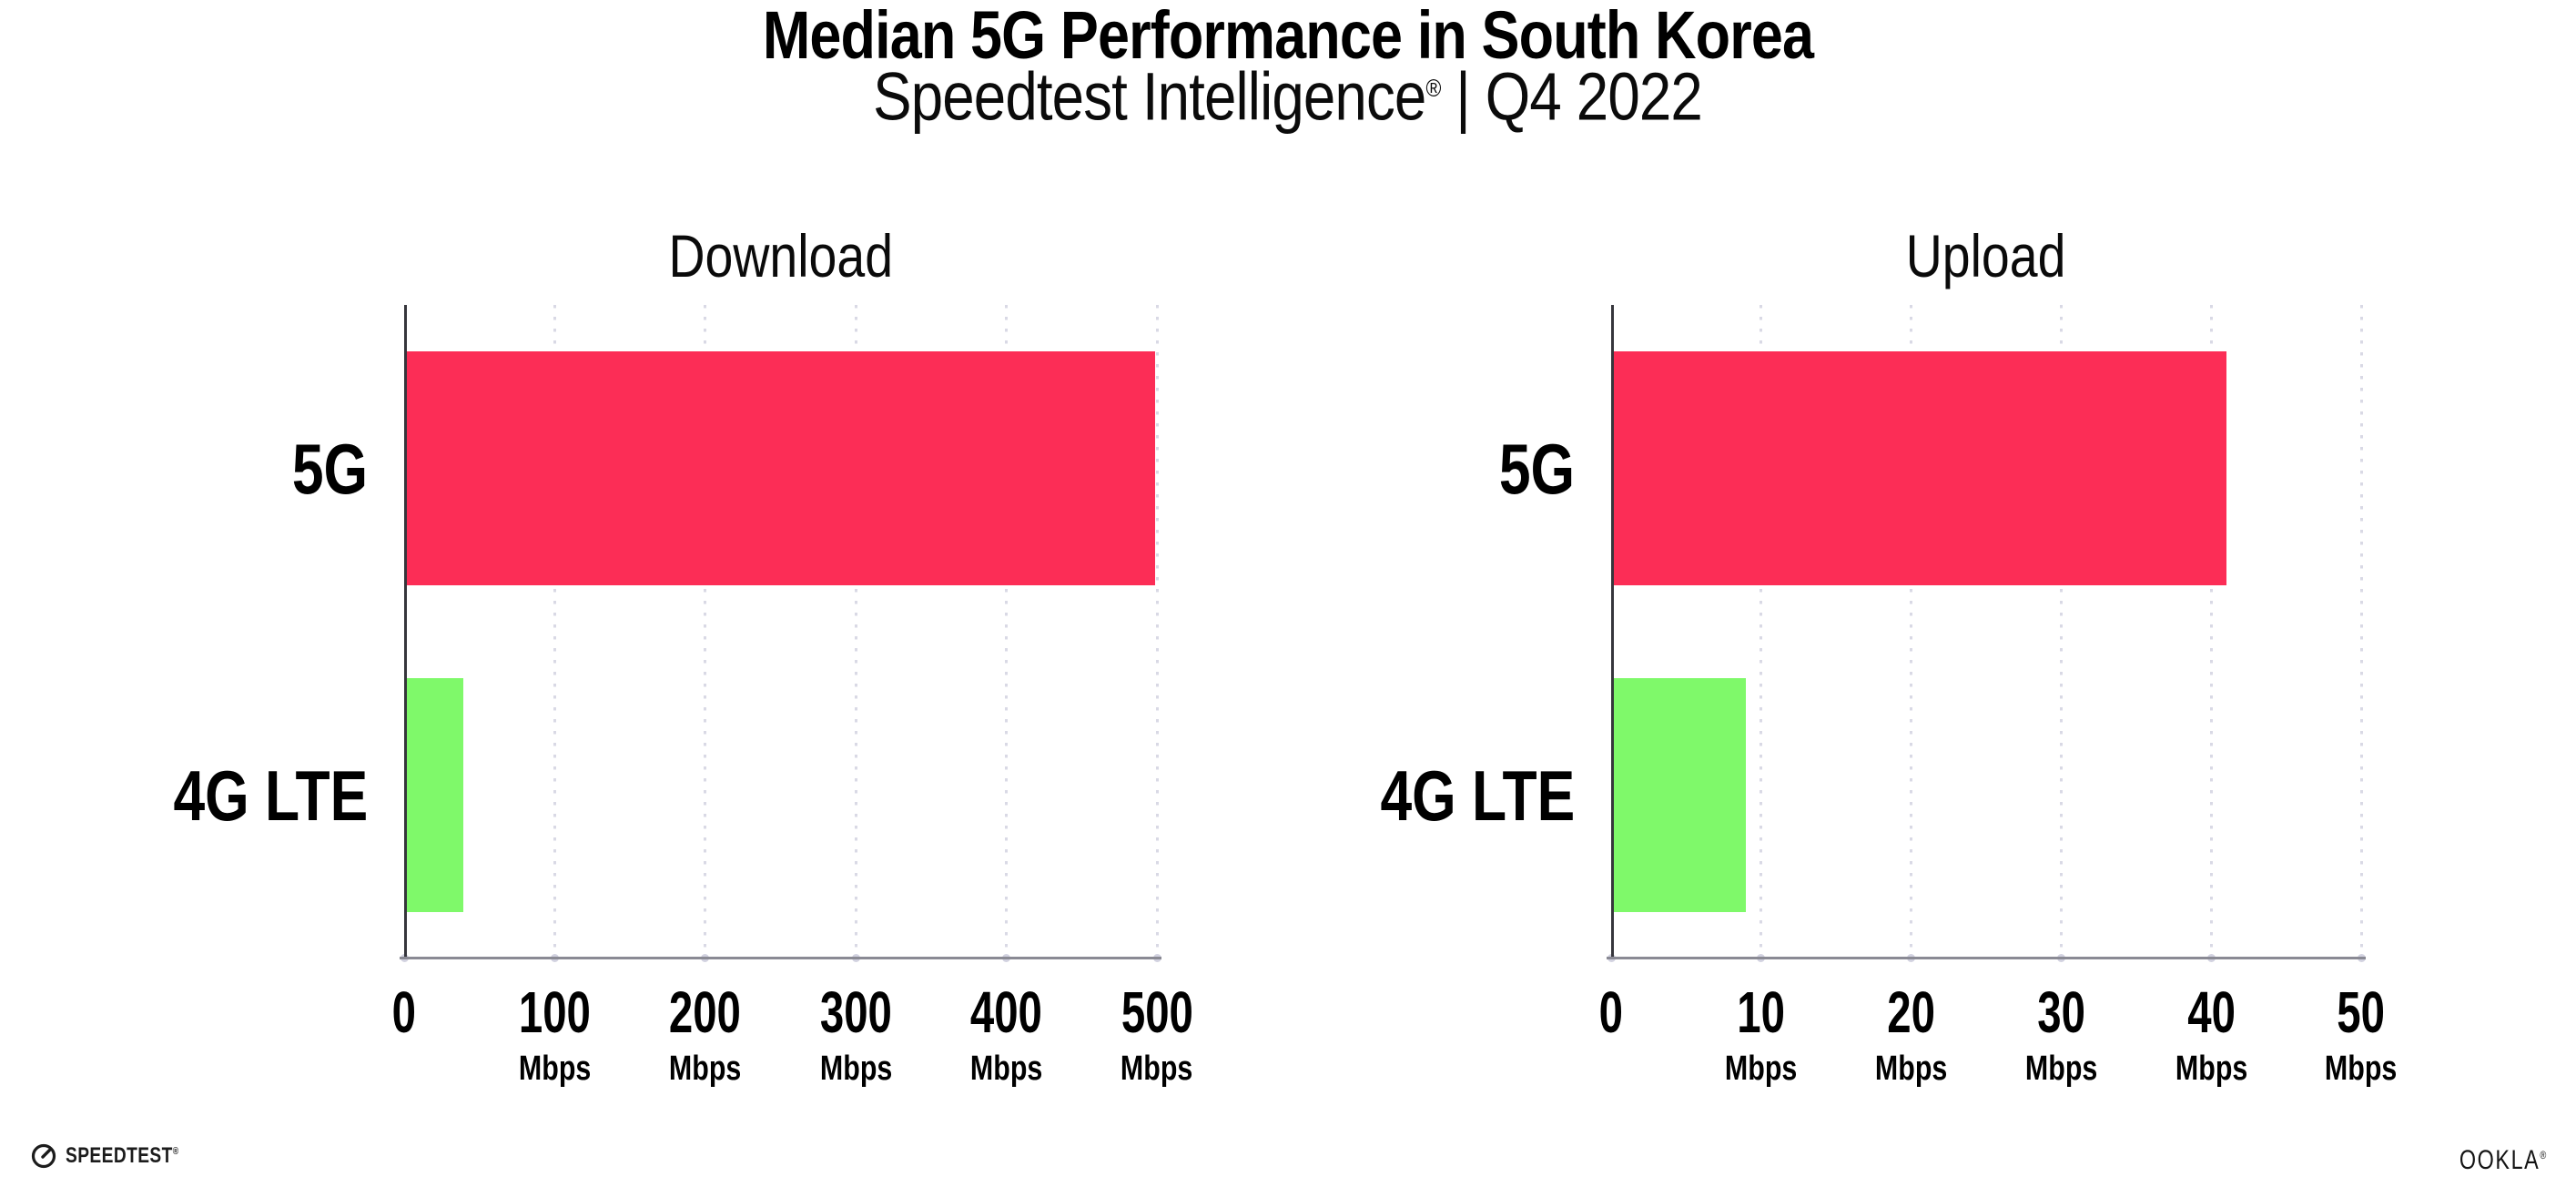 This screenshot has width=2576, height=1197. I want to click on upload-chart-title: Upload, so click(1986, 255).